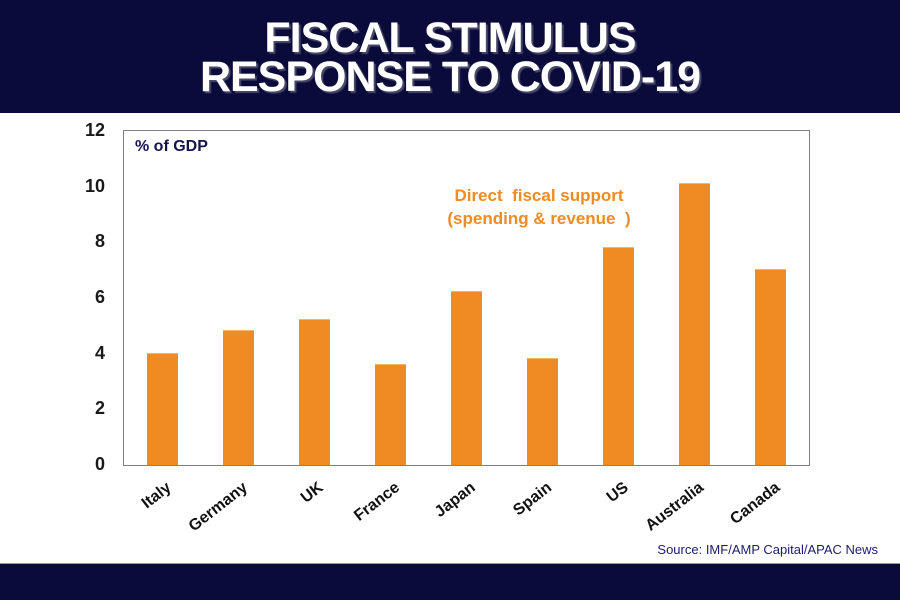 This screenshot has height=600, width=900. I want to click on series-annotation-line-1: Direct fiscal support, so click(539, 195).